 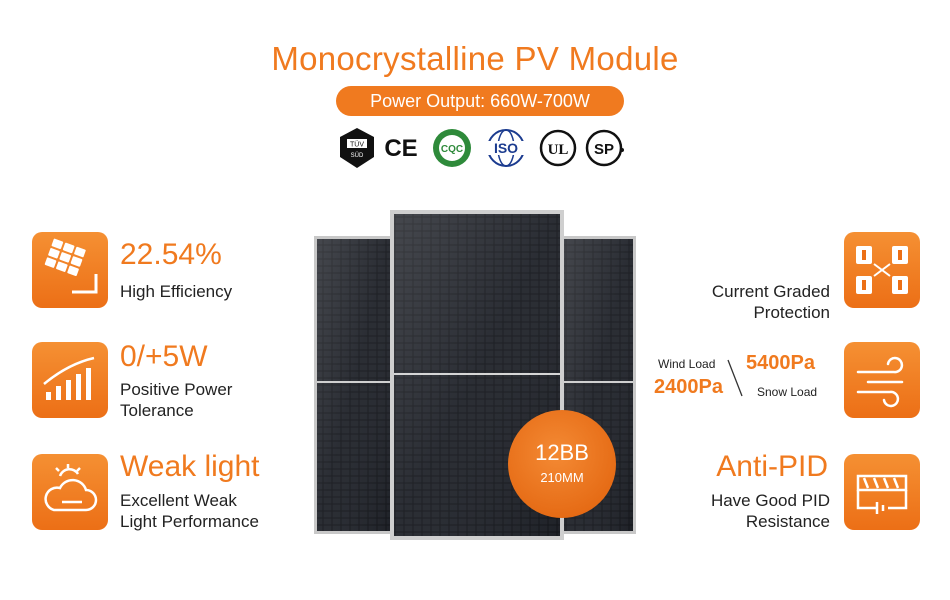 I want to click on pid-icon-box, so click(x=882, y=492).